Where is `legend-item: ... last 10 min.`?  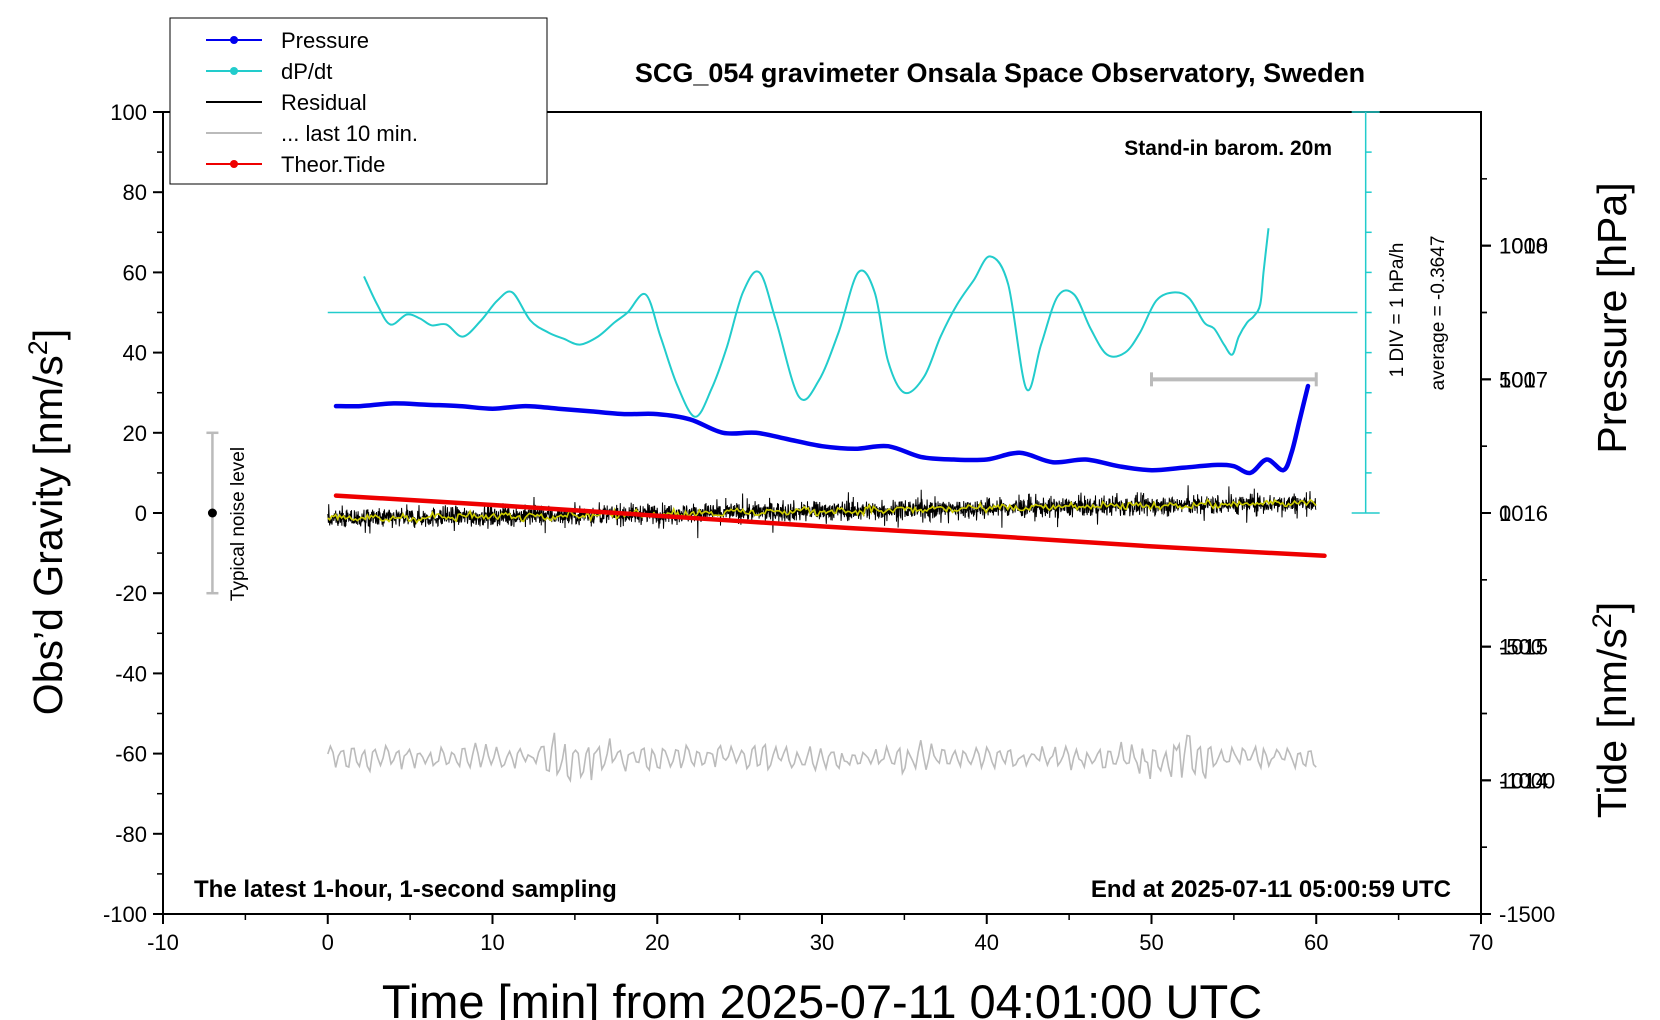 legend-item: ... last 10 min. is located at coordinates (312, 133).